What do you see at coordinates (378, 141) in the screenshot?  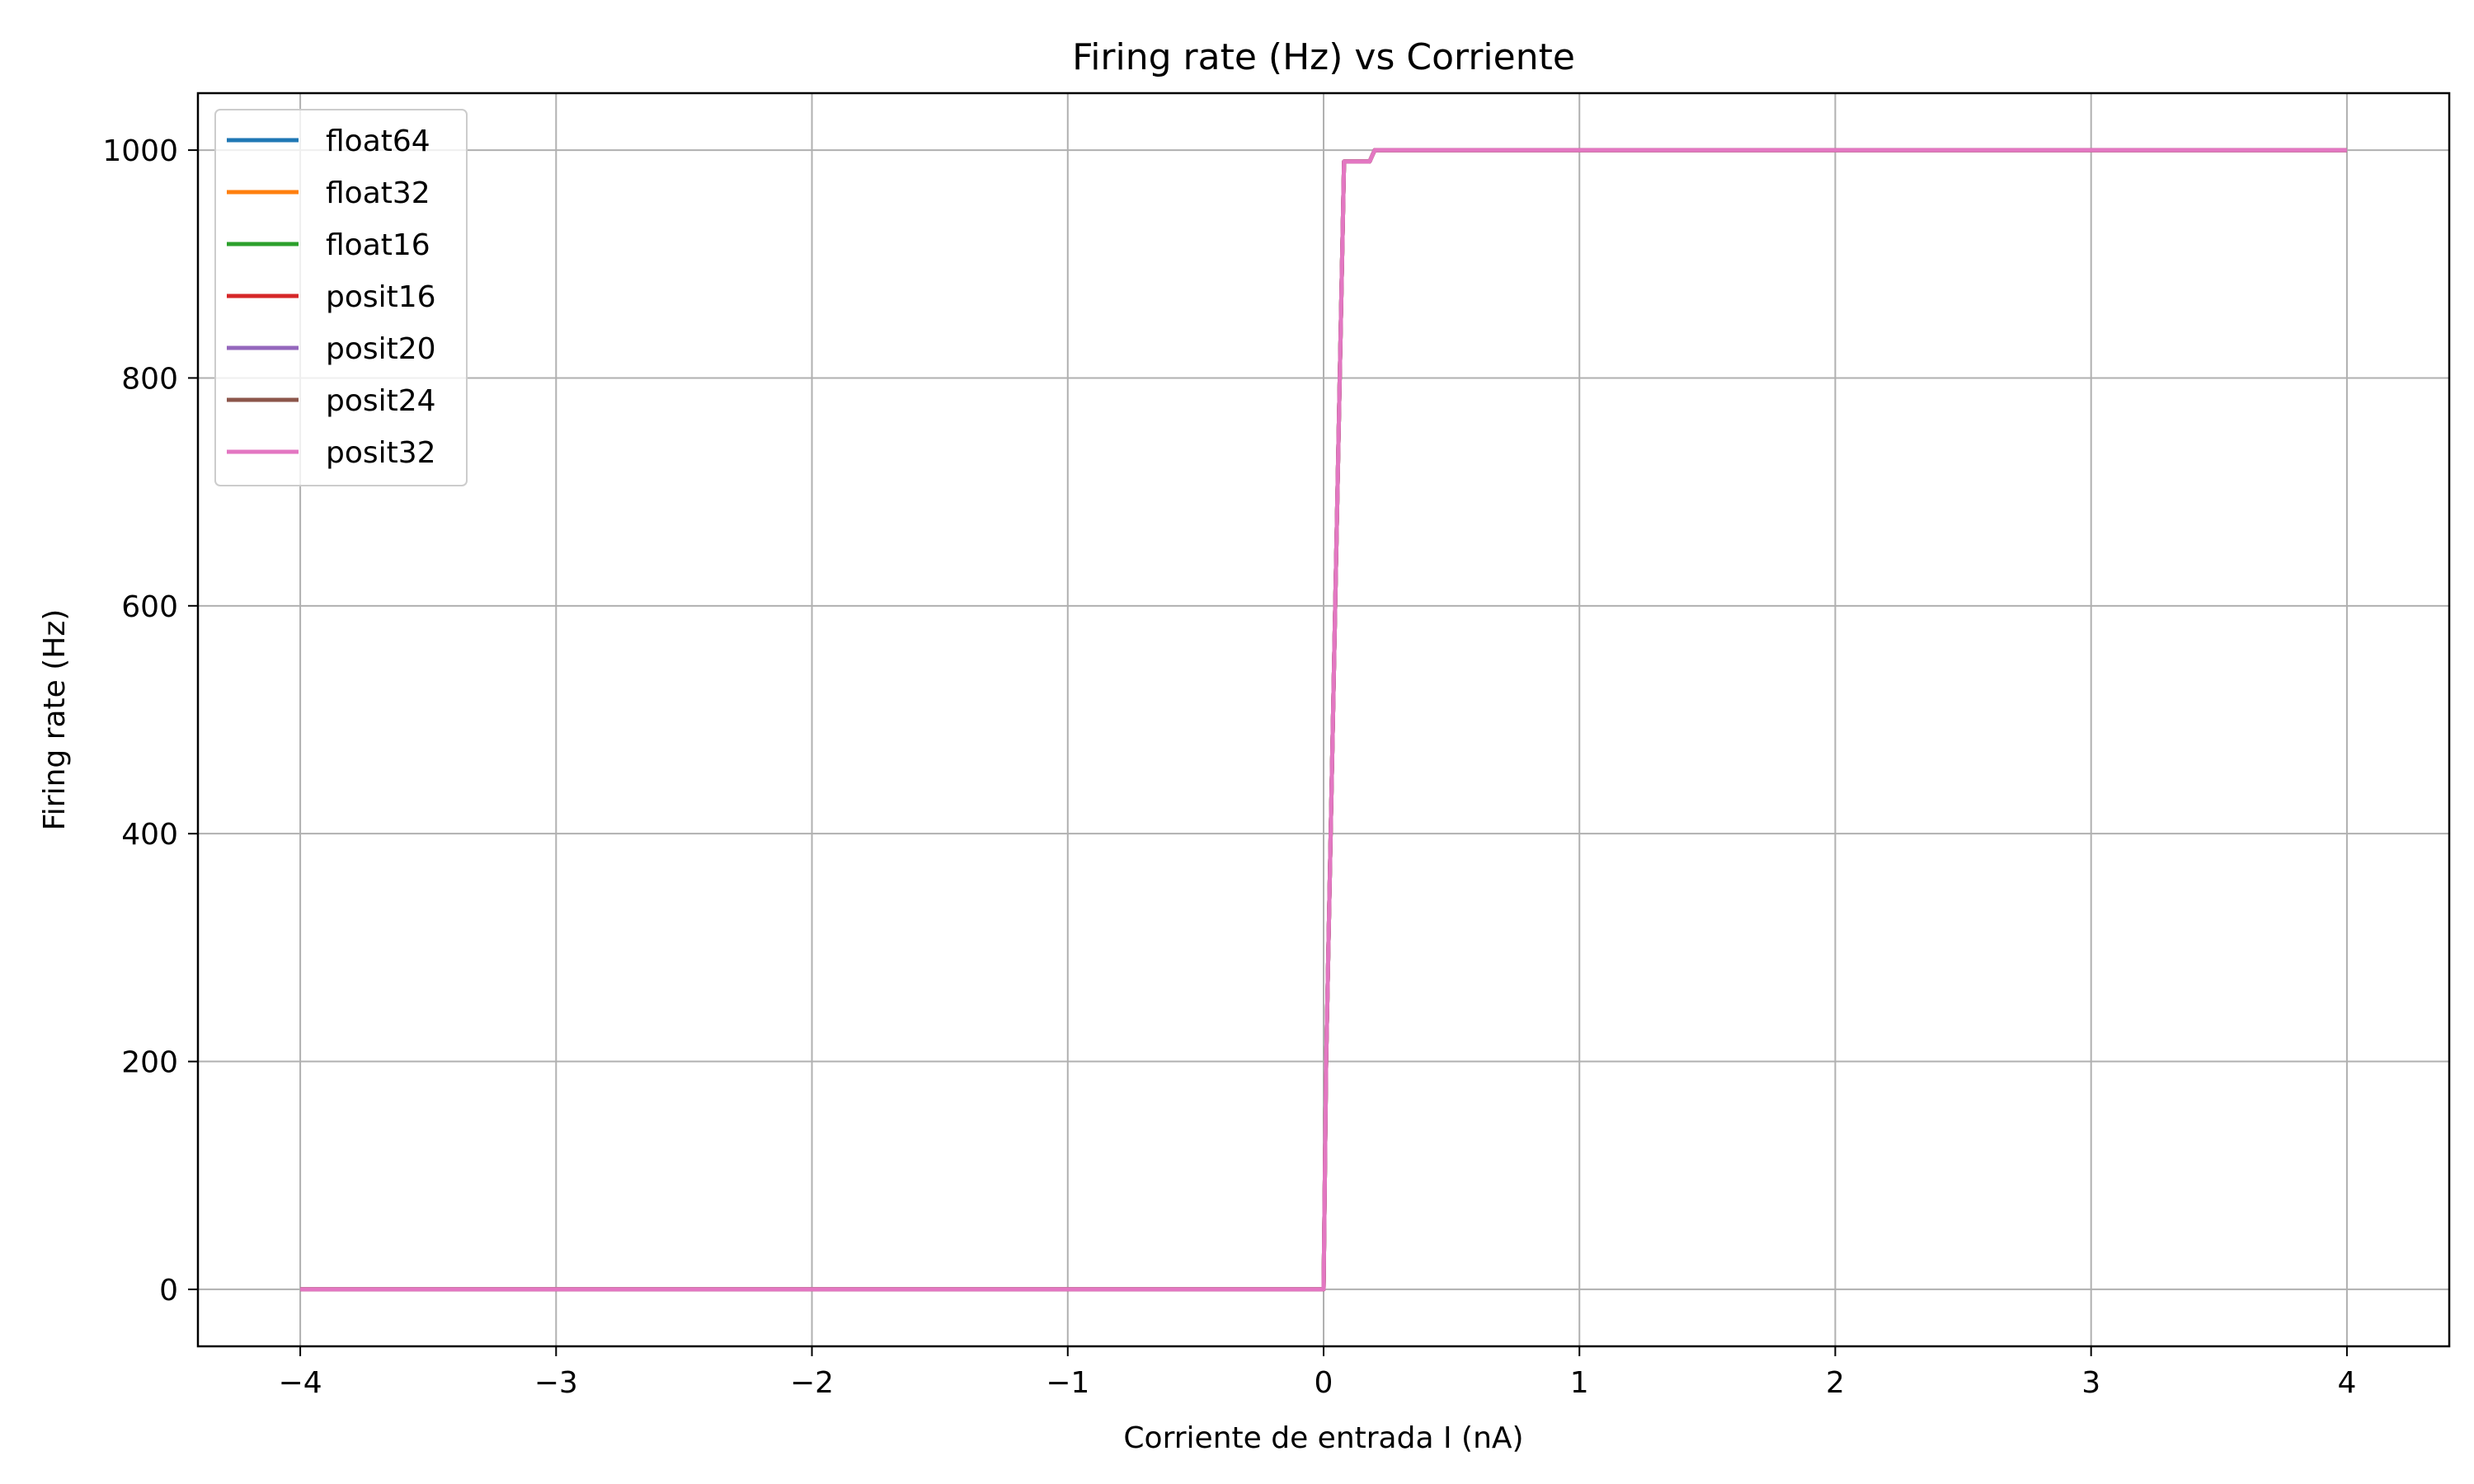 I see `legend-label-float64: float64` at bounding box center [378, 141].